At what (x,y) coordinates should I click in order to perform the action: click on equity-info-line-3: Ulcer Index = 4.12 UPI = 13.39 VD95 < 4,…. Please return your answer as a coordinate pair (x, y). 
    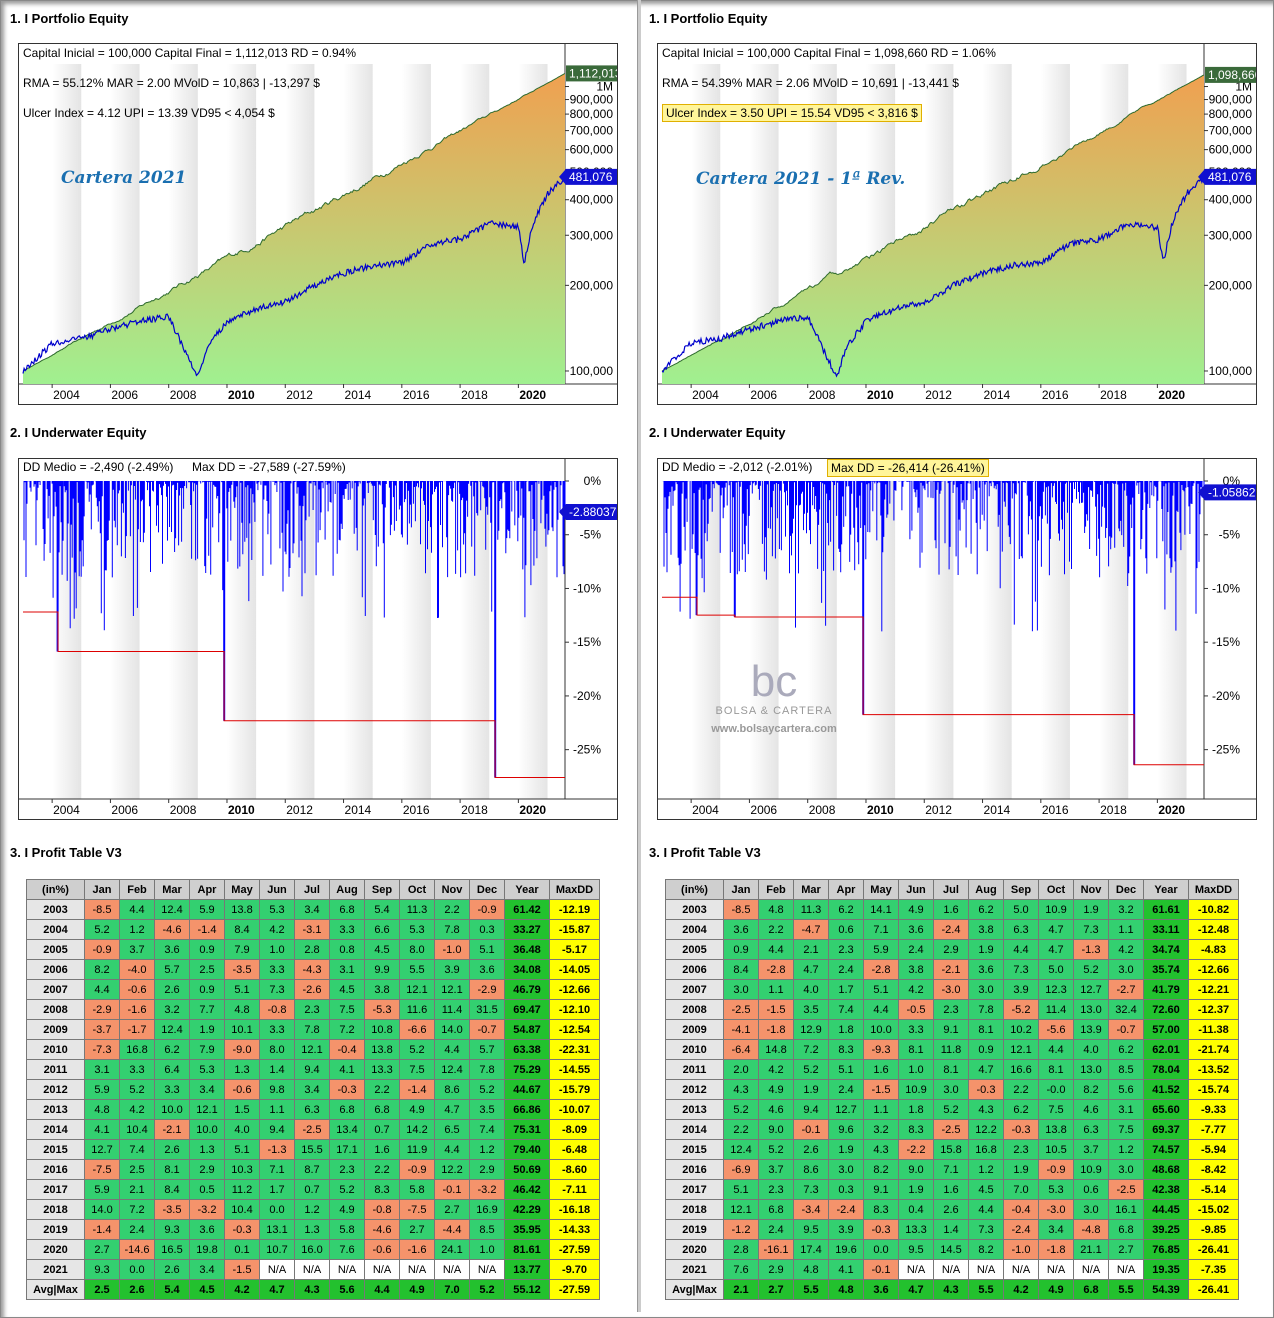
    Looking at the image, I should click on (149, 113).